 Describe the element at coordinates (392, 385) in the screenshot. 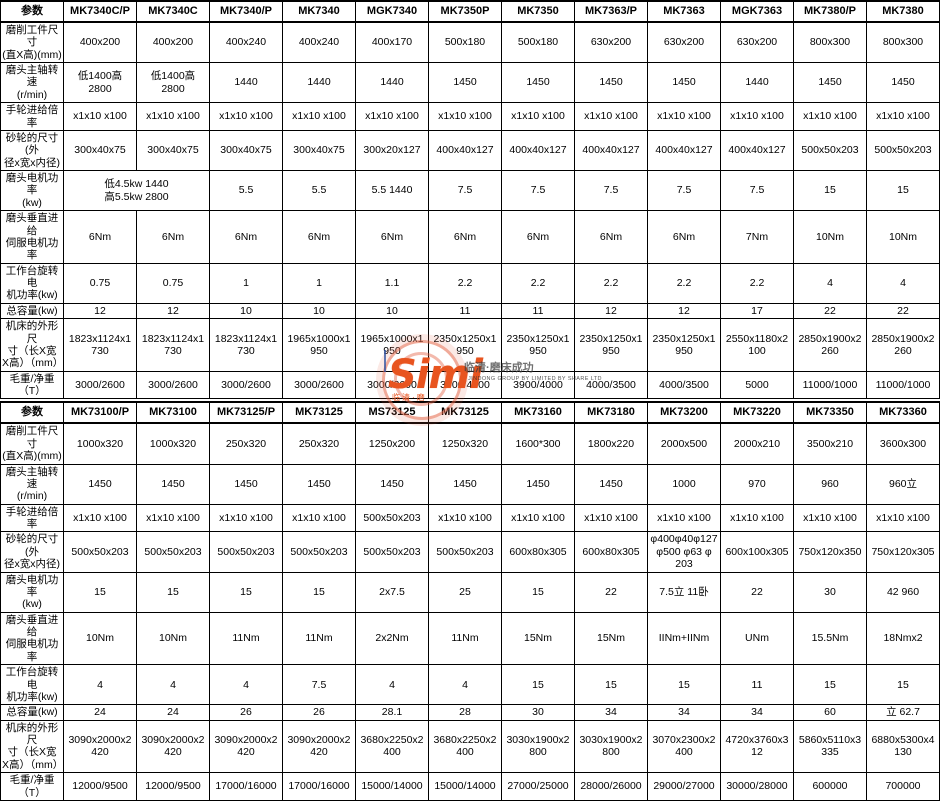

I see `cell-t1-r9-c4: 3000/2600` at that location.